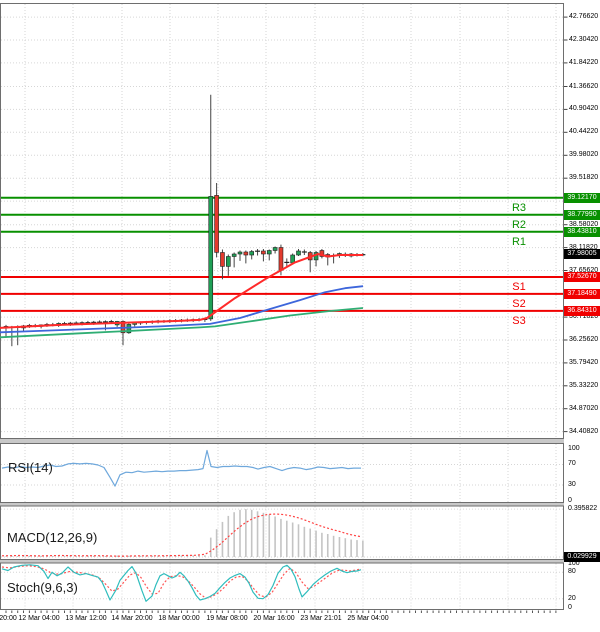 This screenshot has width=600, height=632. I want to click on ma-mid-blue-line, so click(182, 309).